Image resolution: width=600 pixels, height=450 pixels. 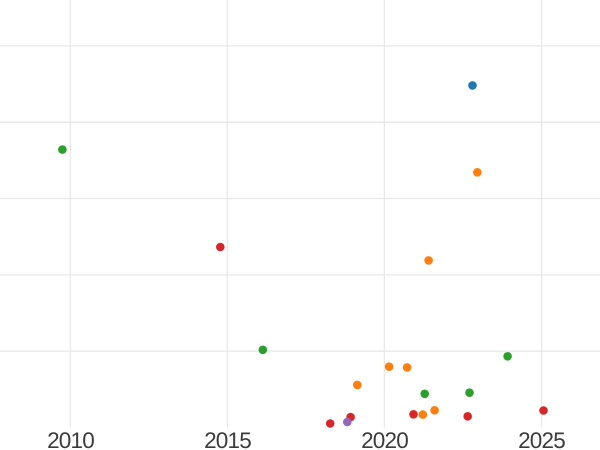 I want to click on svg-text: 2010, so click(x=70, y=439).